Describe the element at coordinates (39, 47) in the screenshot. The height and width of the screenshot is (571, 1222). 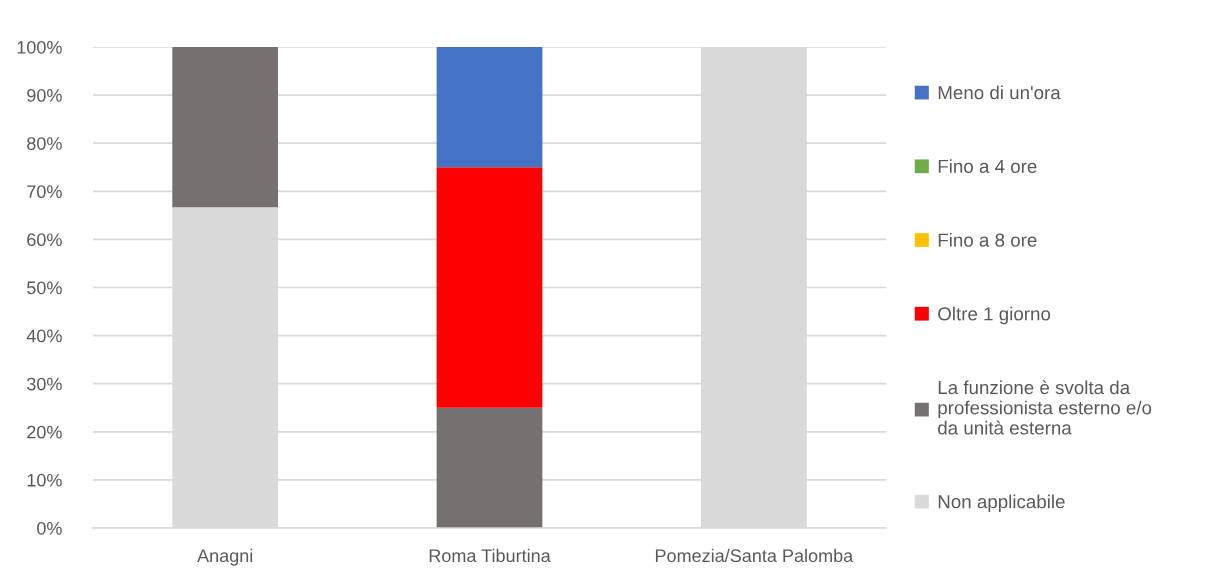
I see `y-tick-label: 100%` at that location.